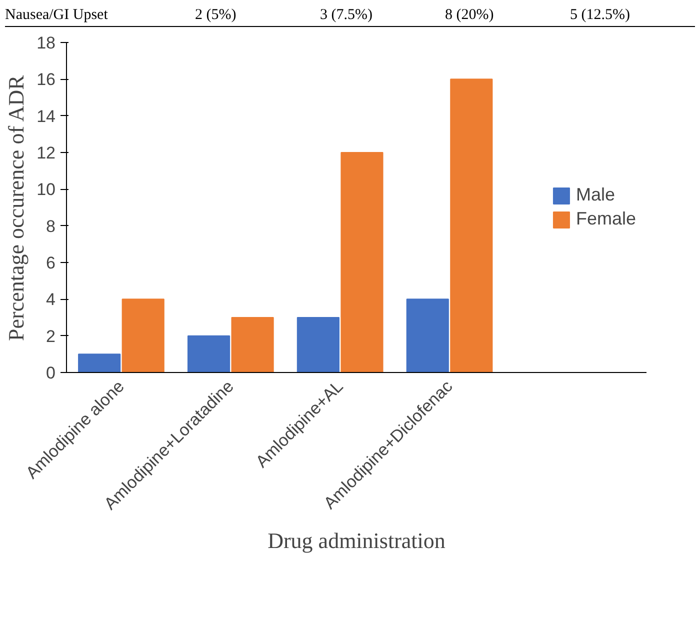 This screenshot has height=642, width=700. I want to click on y-tick-label: 16, so click(46, 80).